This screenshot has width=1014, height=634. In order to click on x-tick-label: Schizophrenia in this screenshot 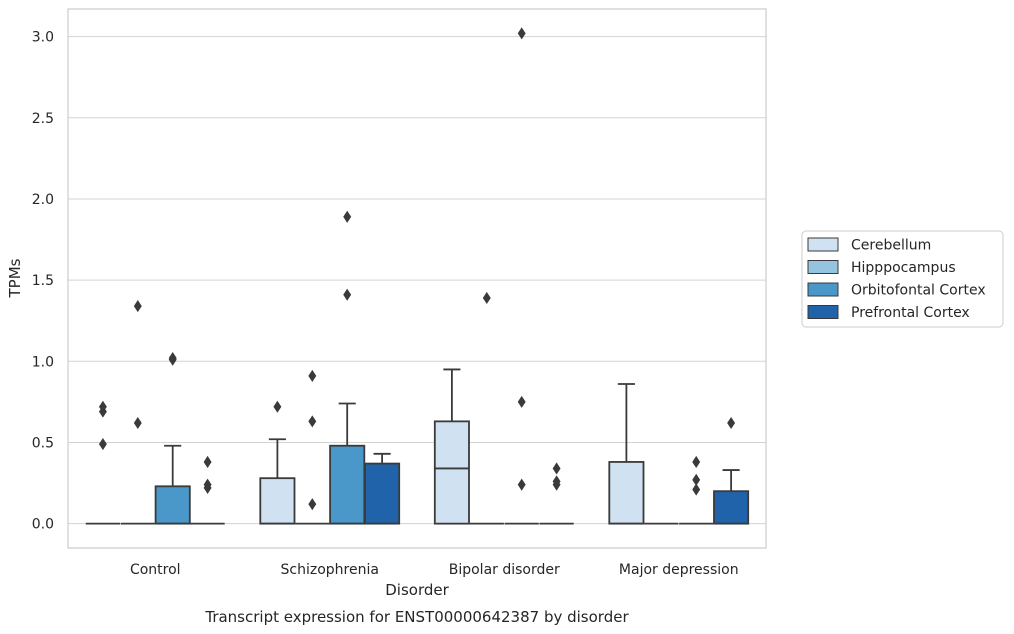, I will do `click(330, 570)`.